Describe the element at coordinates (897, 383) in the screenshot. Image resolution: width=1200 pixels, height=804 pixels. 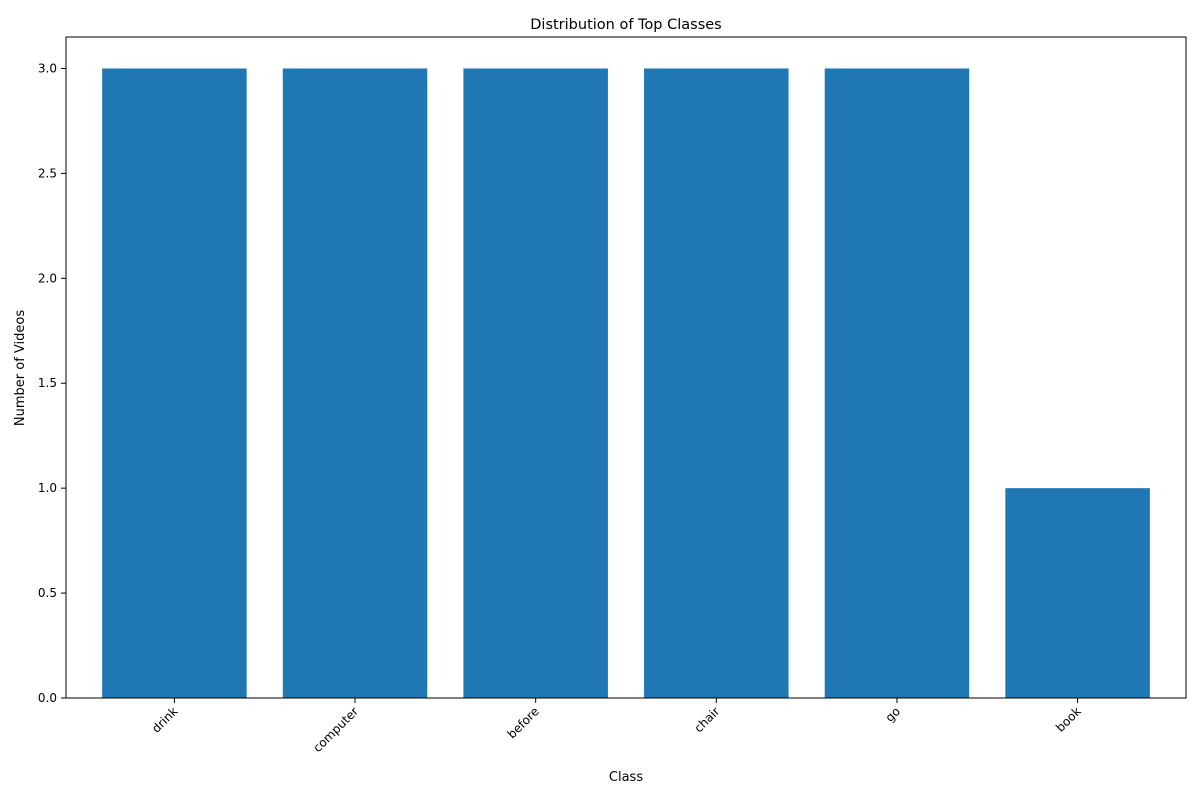
I see `bar-go` at that location.